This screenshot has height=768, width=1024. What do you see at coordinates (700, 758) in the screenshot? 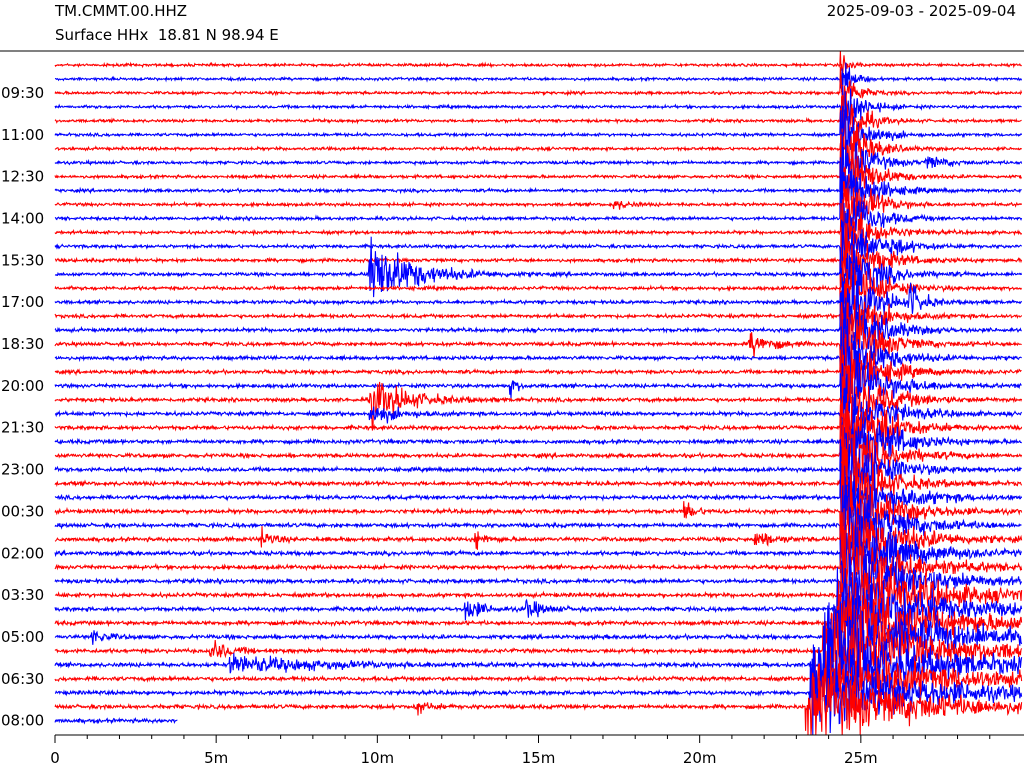
I see `x-tick-label: 20m` at bounding box center [700, 758].